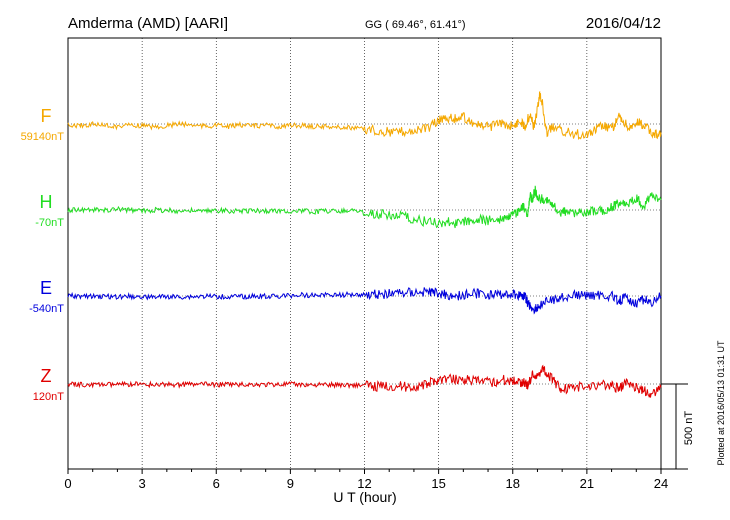  I want to click on series-f-baseline: 59140nT, so click(43, 137).